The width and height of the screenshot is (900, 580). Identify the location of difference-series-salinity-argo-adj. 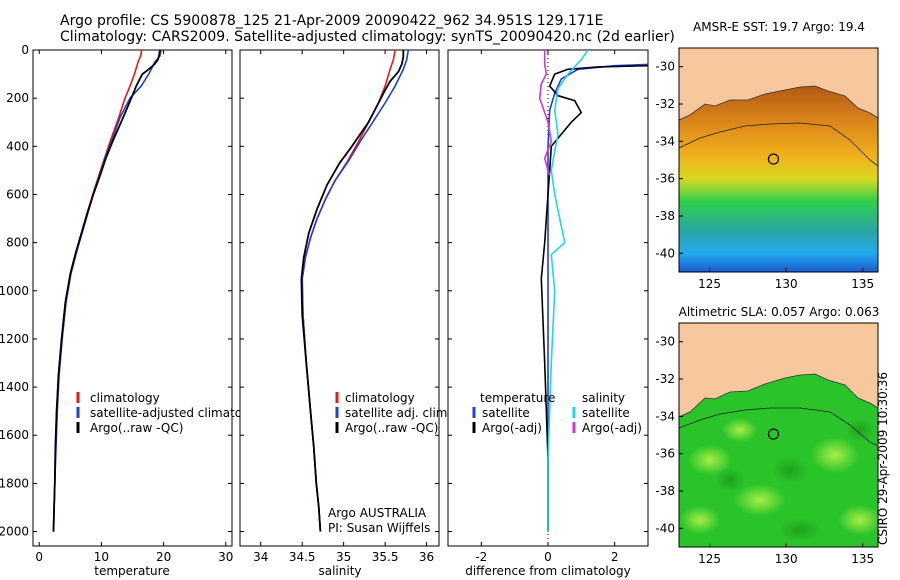
(545, 113).